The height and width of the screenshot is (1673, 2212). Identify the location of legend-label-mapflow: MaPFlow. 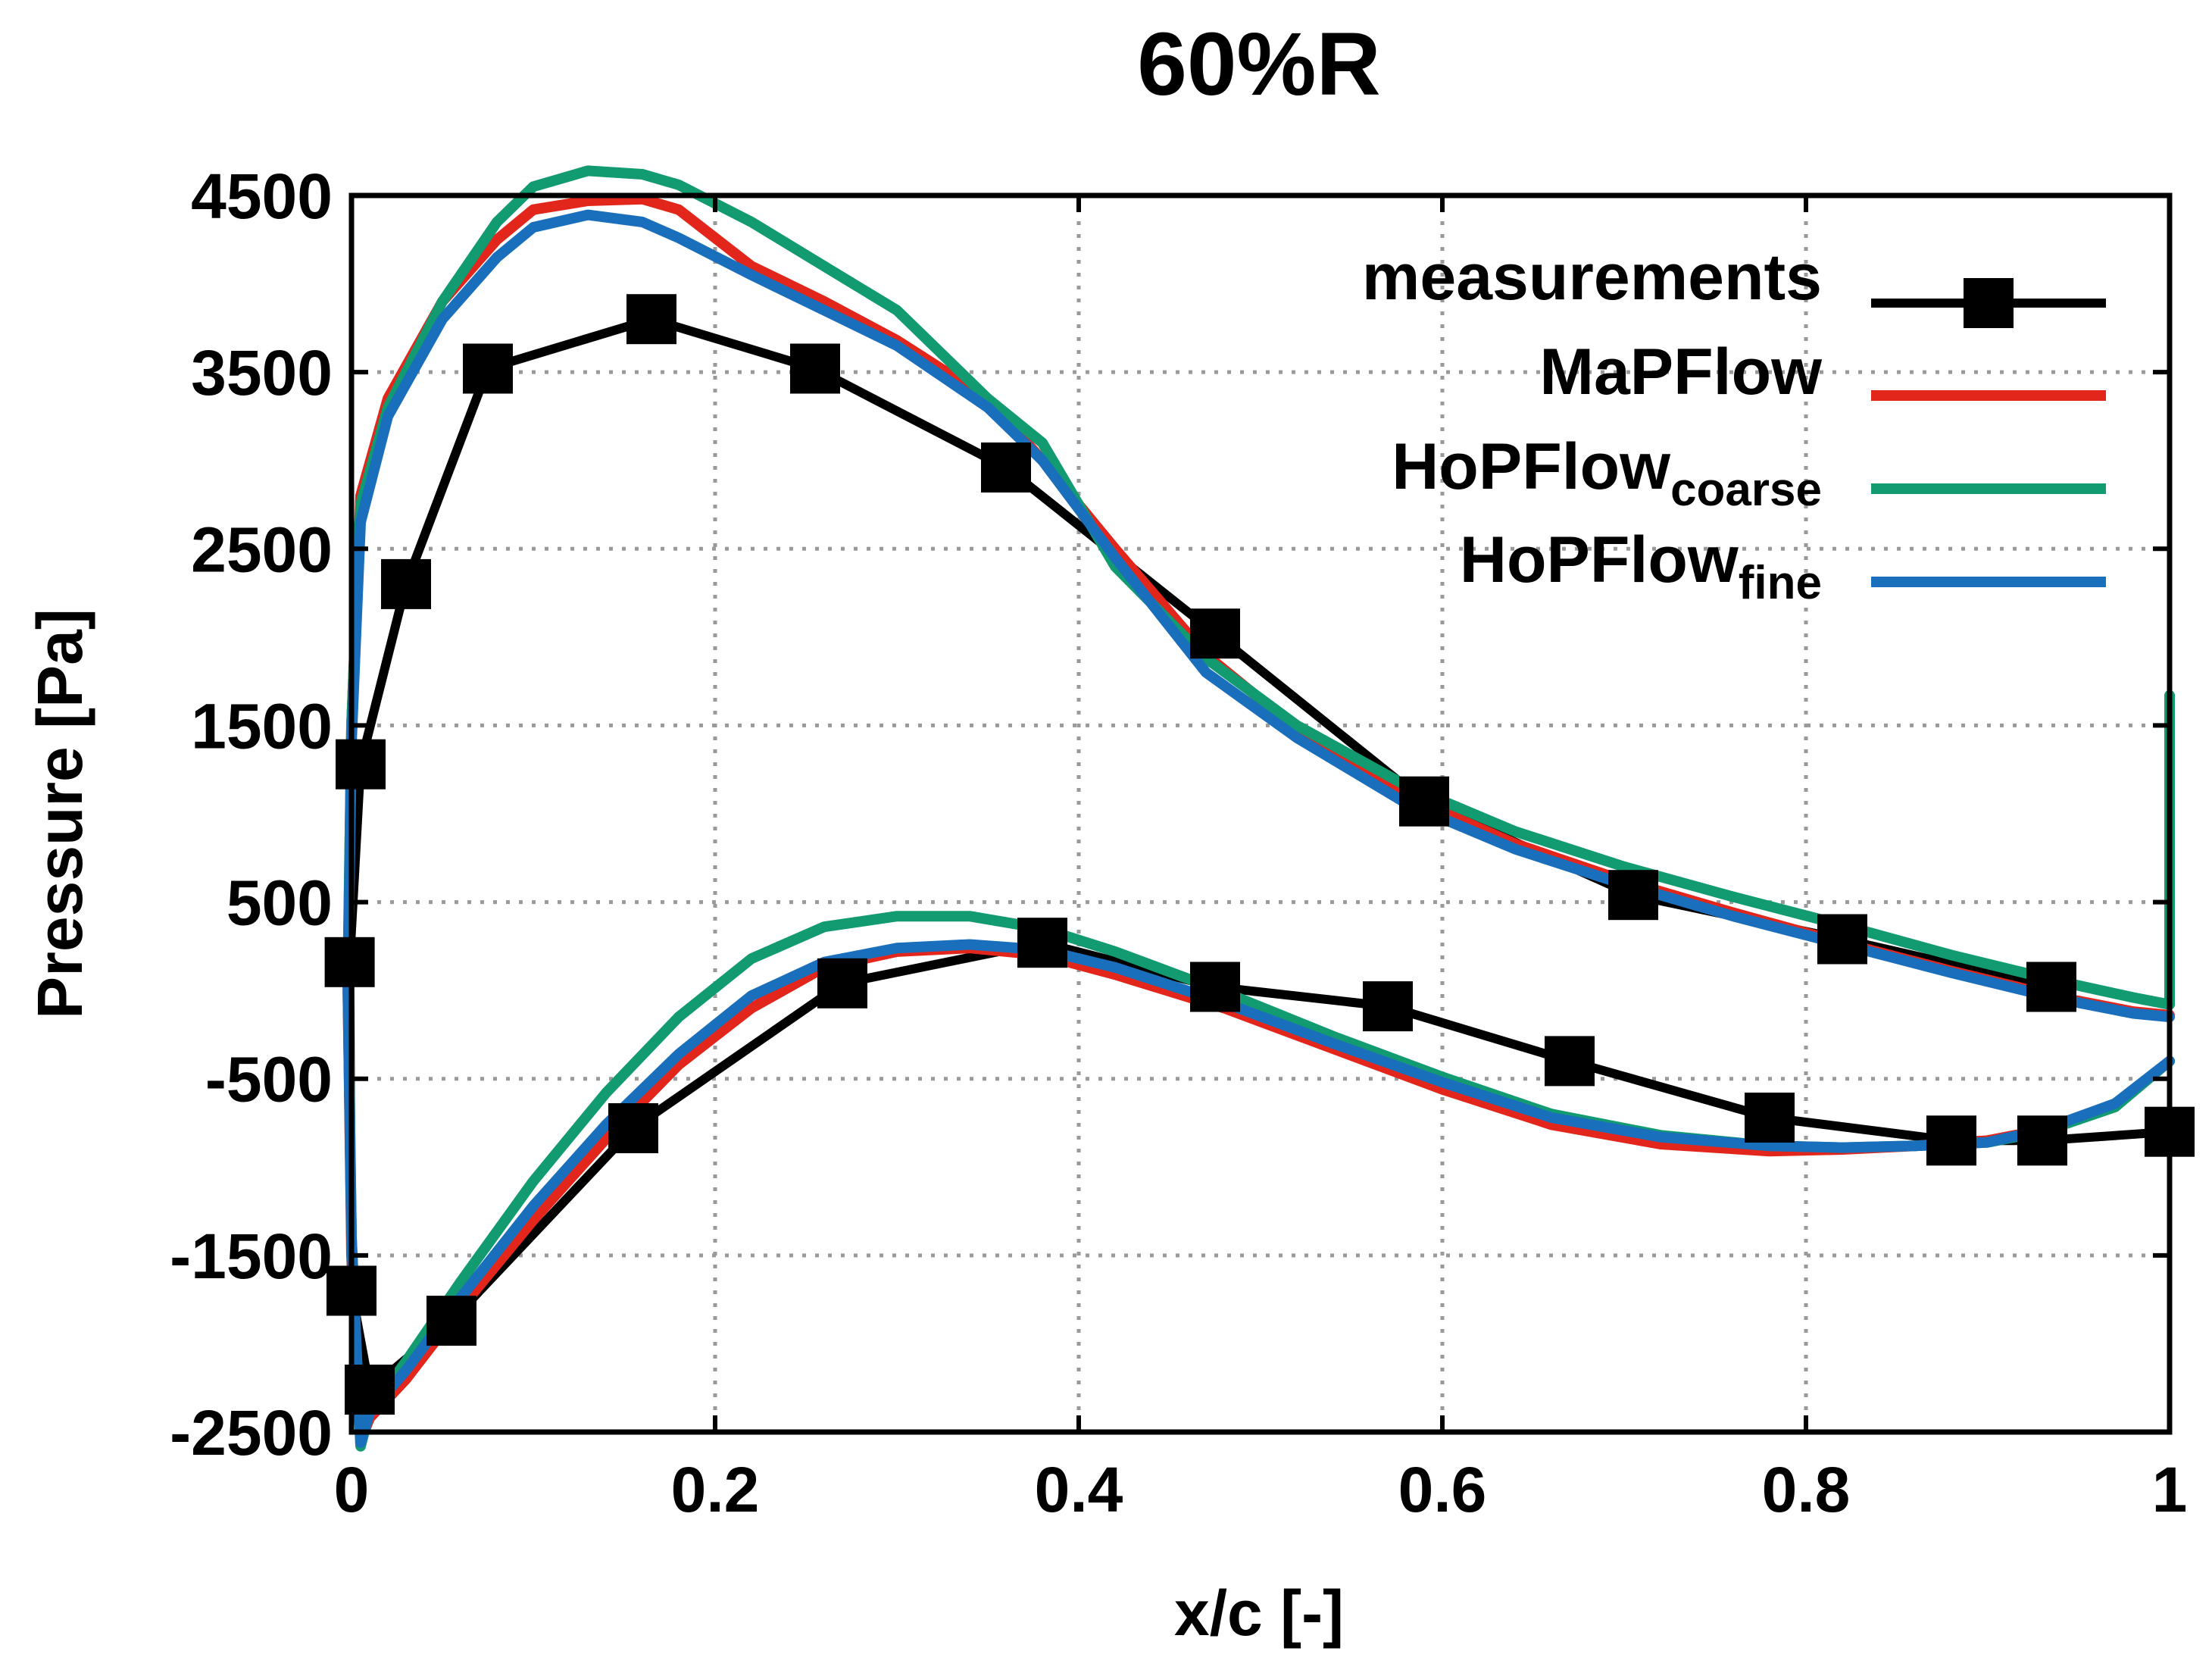
(1681, 372).